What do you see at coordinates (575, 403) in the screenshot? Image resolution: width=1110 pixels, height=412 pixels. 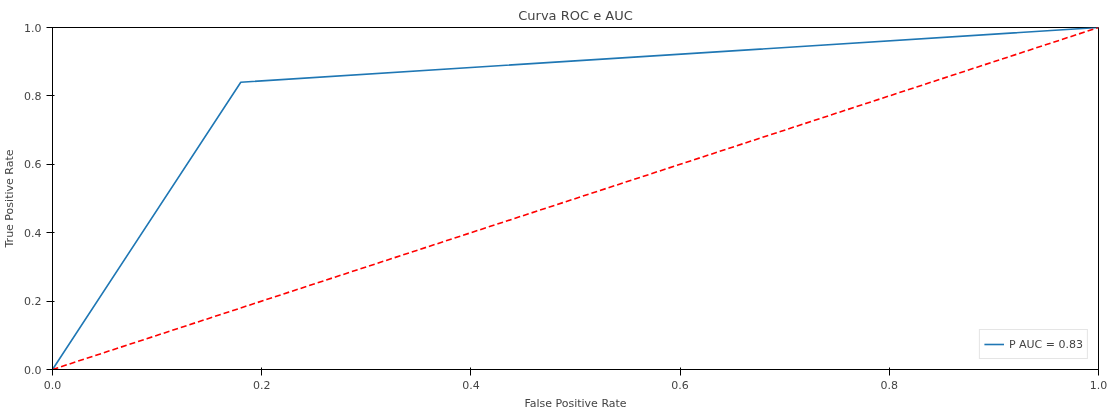 I see `x-axis-title: False Positive Rate` at bounding box center [575, 403].